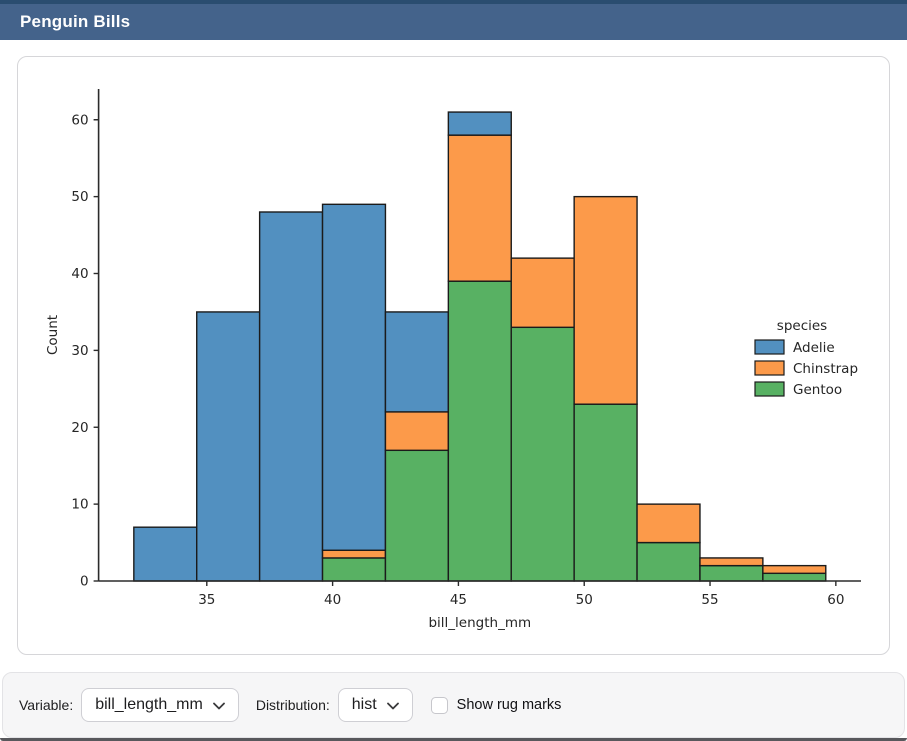 The width and height of the screenshot is (907, 741). What do you see at coordinates (46, 705) in the screenshot?
I see `variable-label: Variable:` at bounding box center [46, 705].